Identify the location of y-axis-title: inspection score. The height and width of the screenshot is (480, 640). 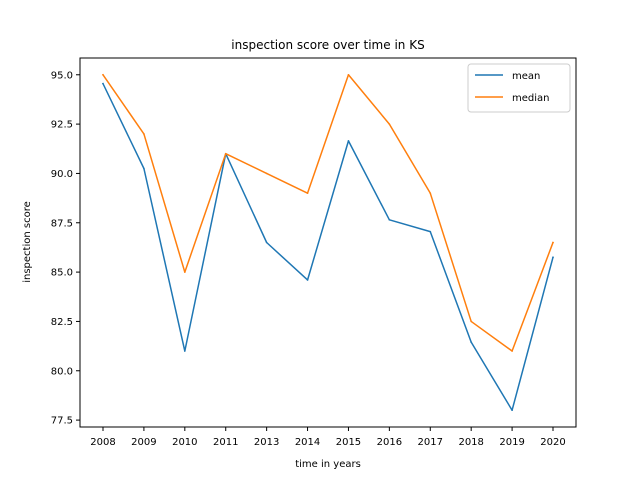
(27, 242).